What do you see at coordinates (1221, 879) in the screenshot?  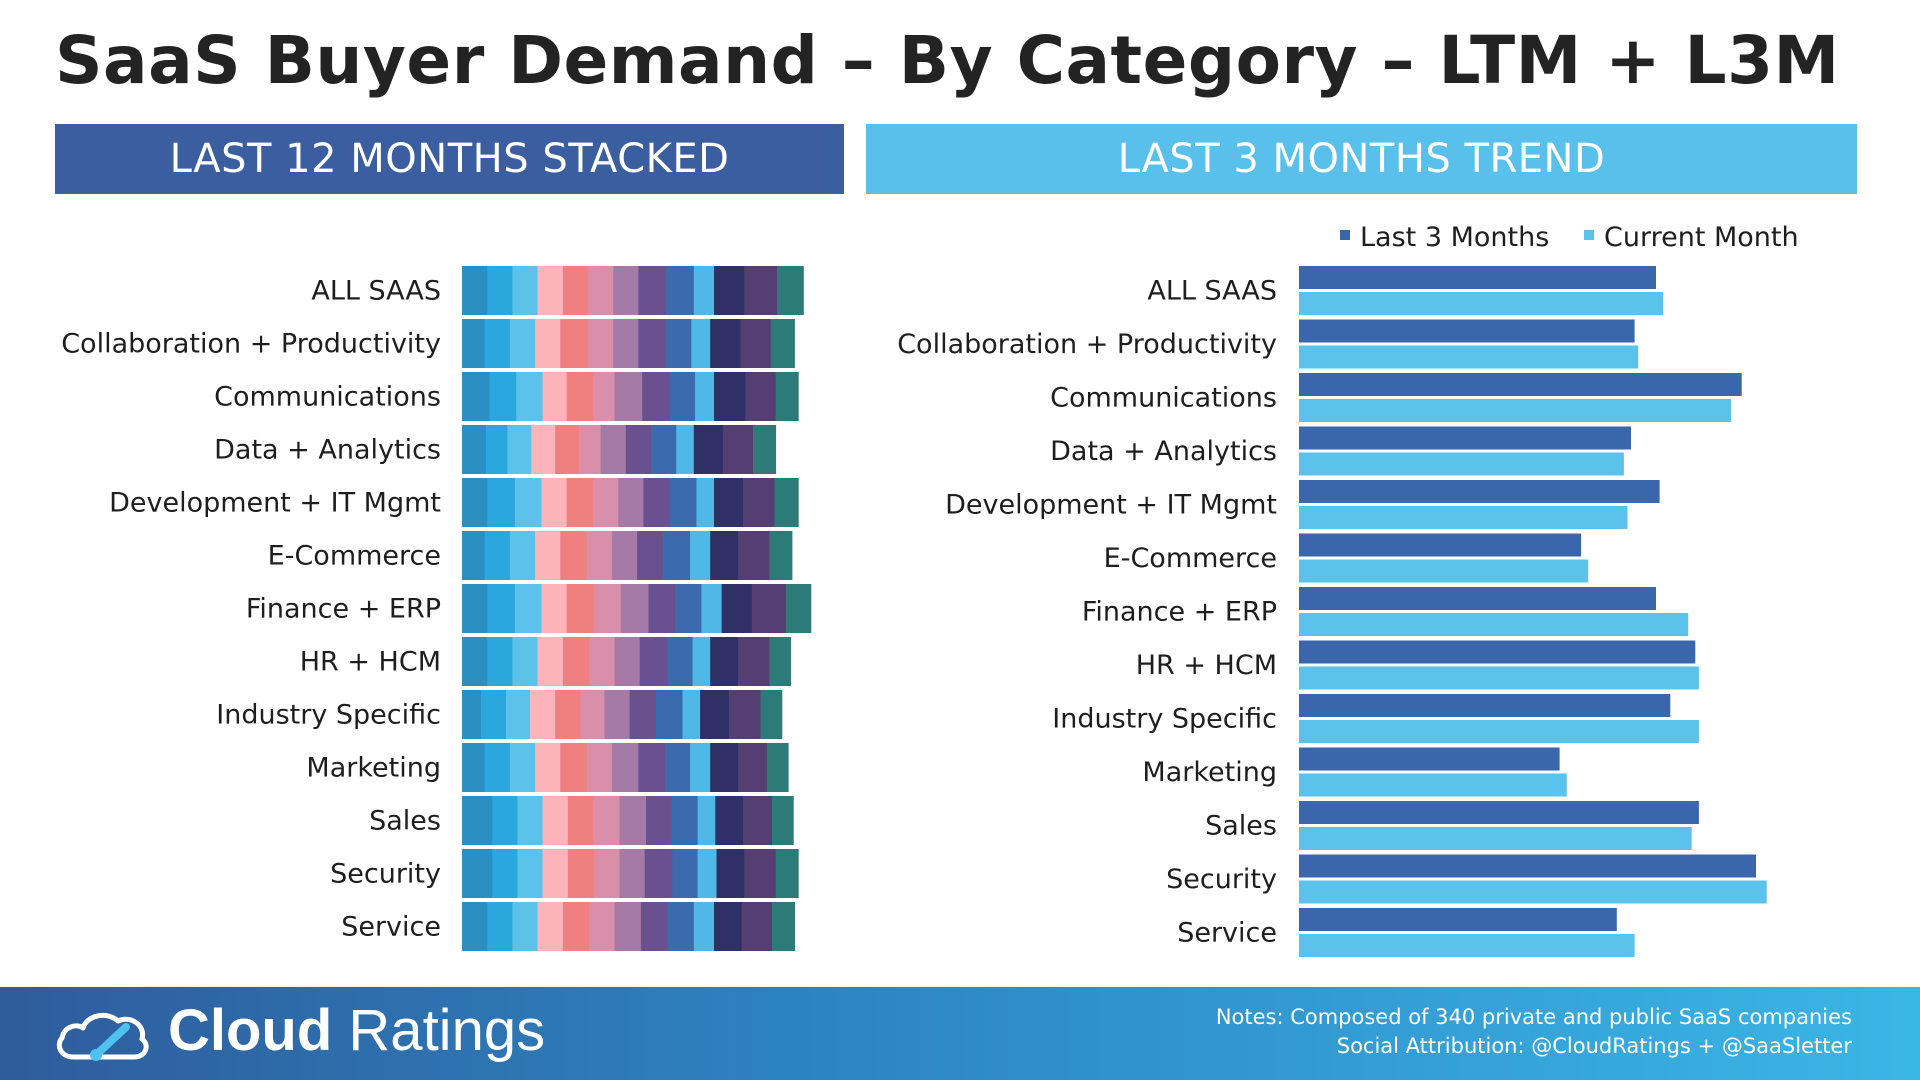 I see `l3m-category-label: Security` at bounding box center [1221, 879].